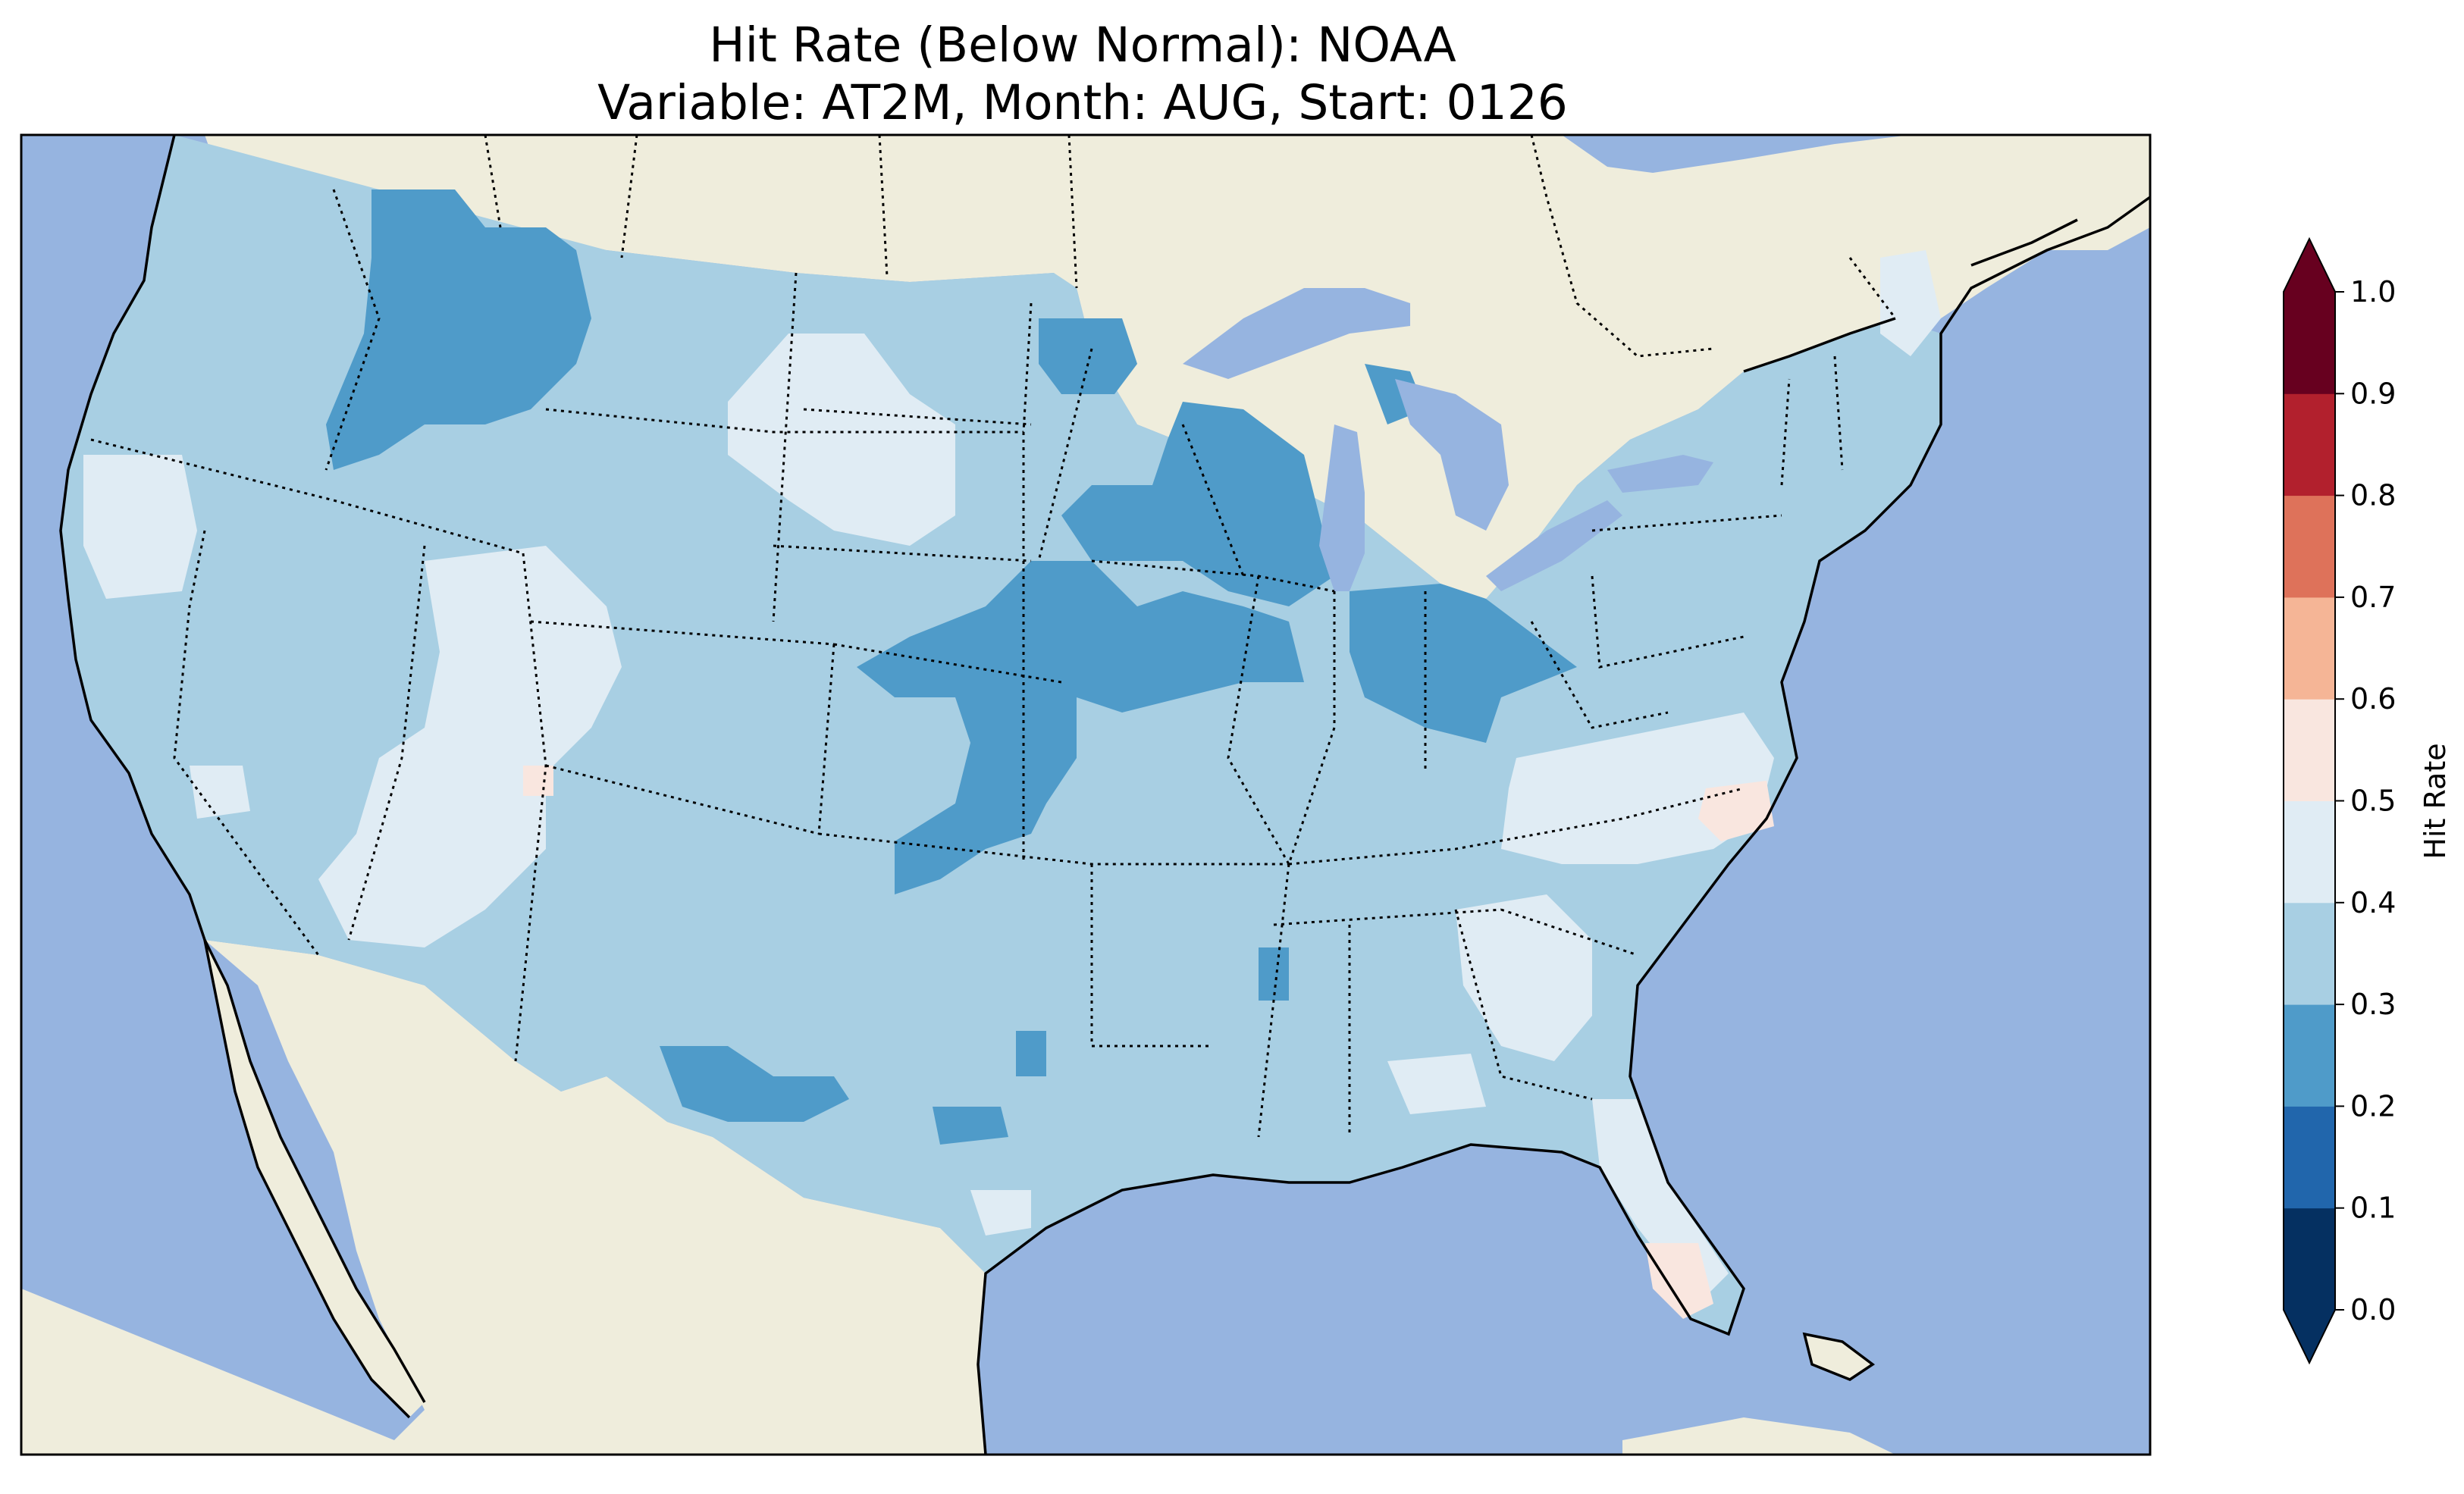 The width and height of the screenshot is (2464, 1494). I want to click on colorbar-label: Hit Rate, so click(2435, 801).